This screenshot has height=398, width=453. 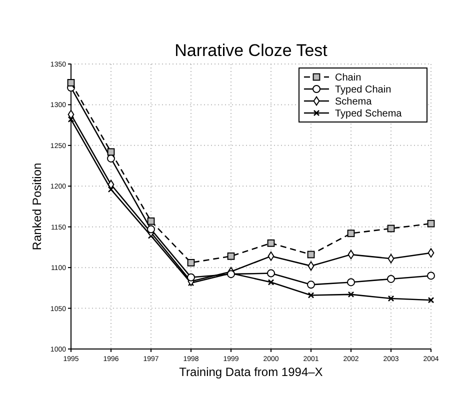 I want to click on chart-title: Narrative Cloze Test, so click(x=251, y=50).